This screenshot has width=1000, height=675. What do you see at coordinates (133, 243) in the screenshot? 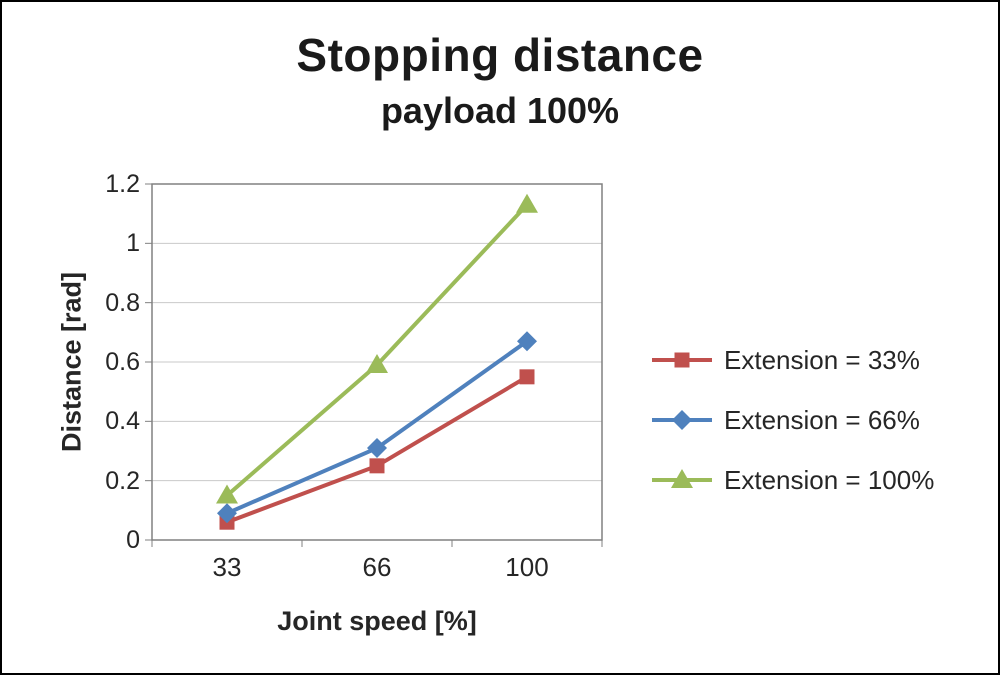
I see `y-tick-label: 1` at bounding box center [133, 243].